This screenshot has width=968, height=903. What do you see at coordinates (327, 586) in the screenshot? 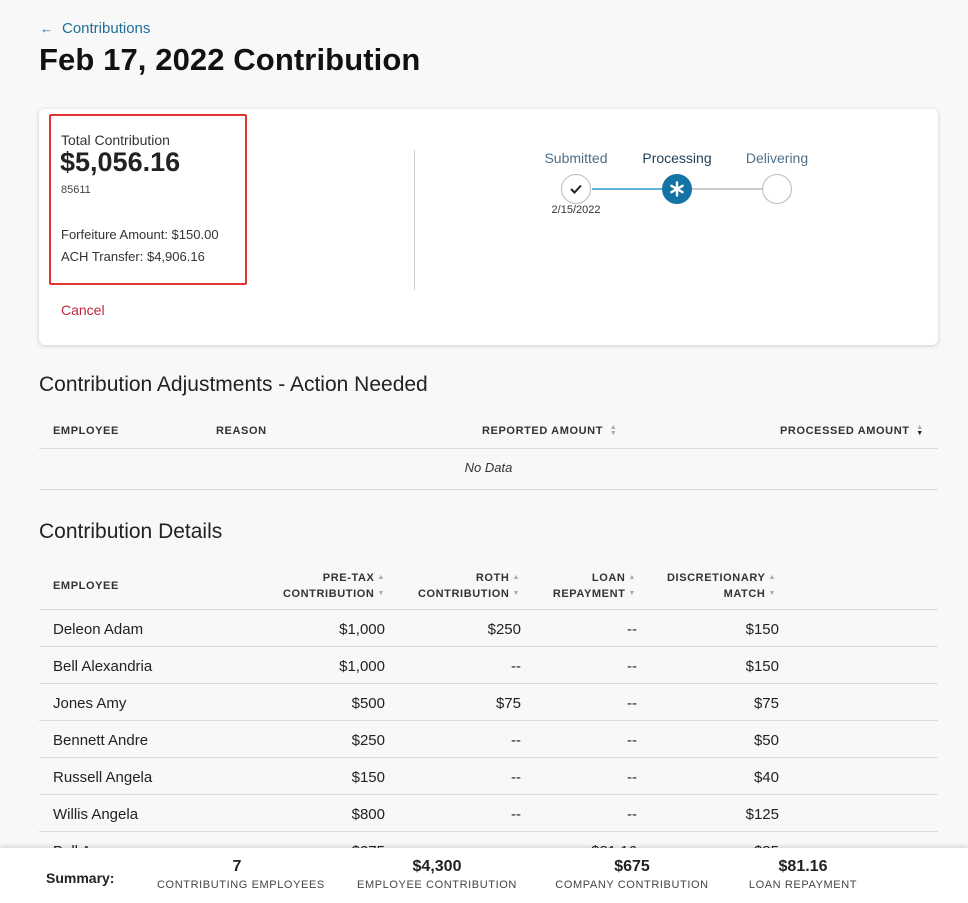
I see `col-pretax-contribution: PRE-TAX ▲ CONTRIBUTION ▼` at bounding box center [327, 586].